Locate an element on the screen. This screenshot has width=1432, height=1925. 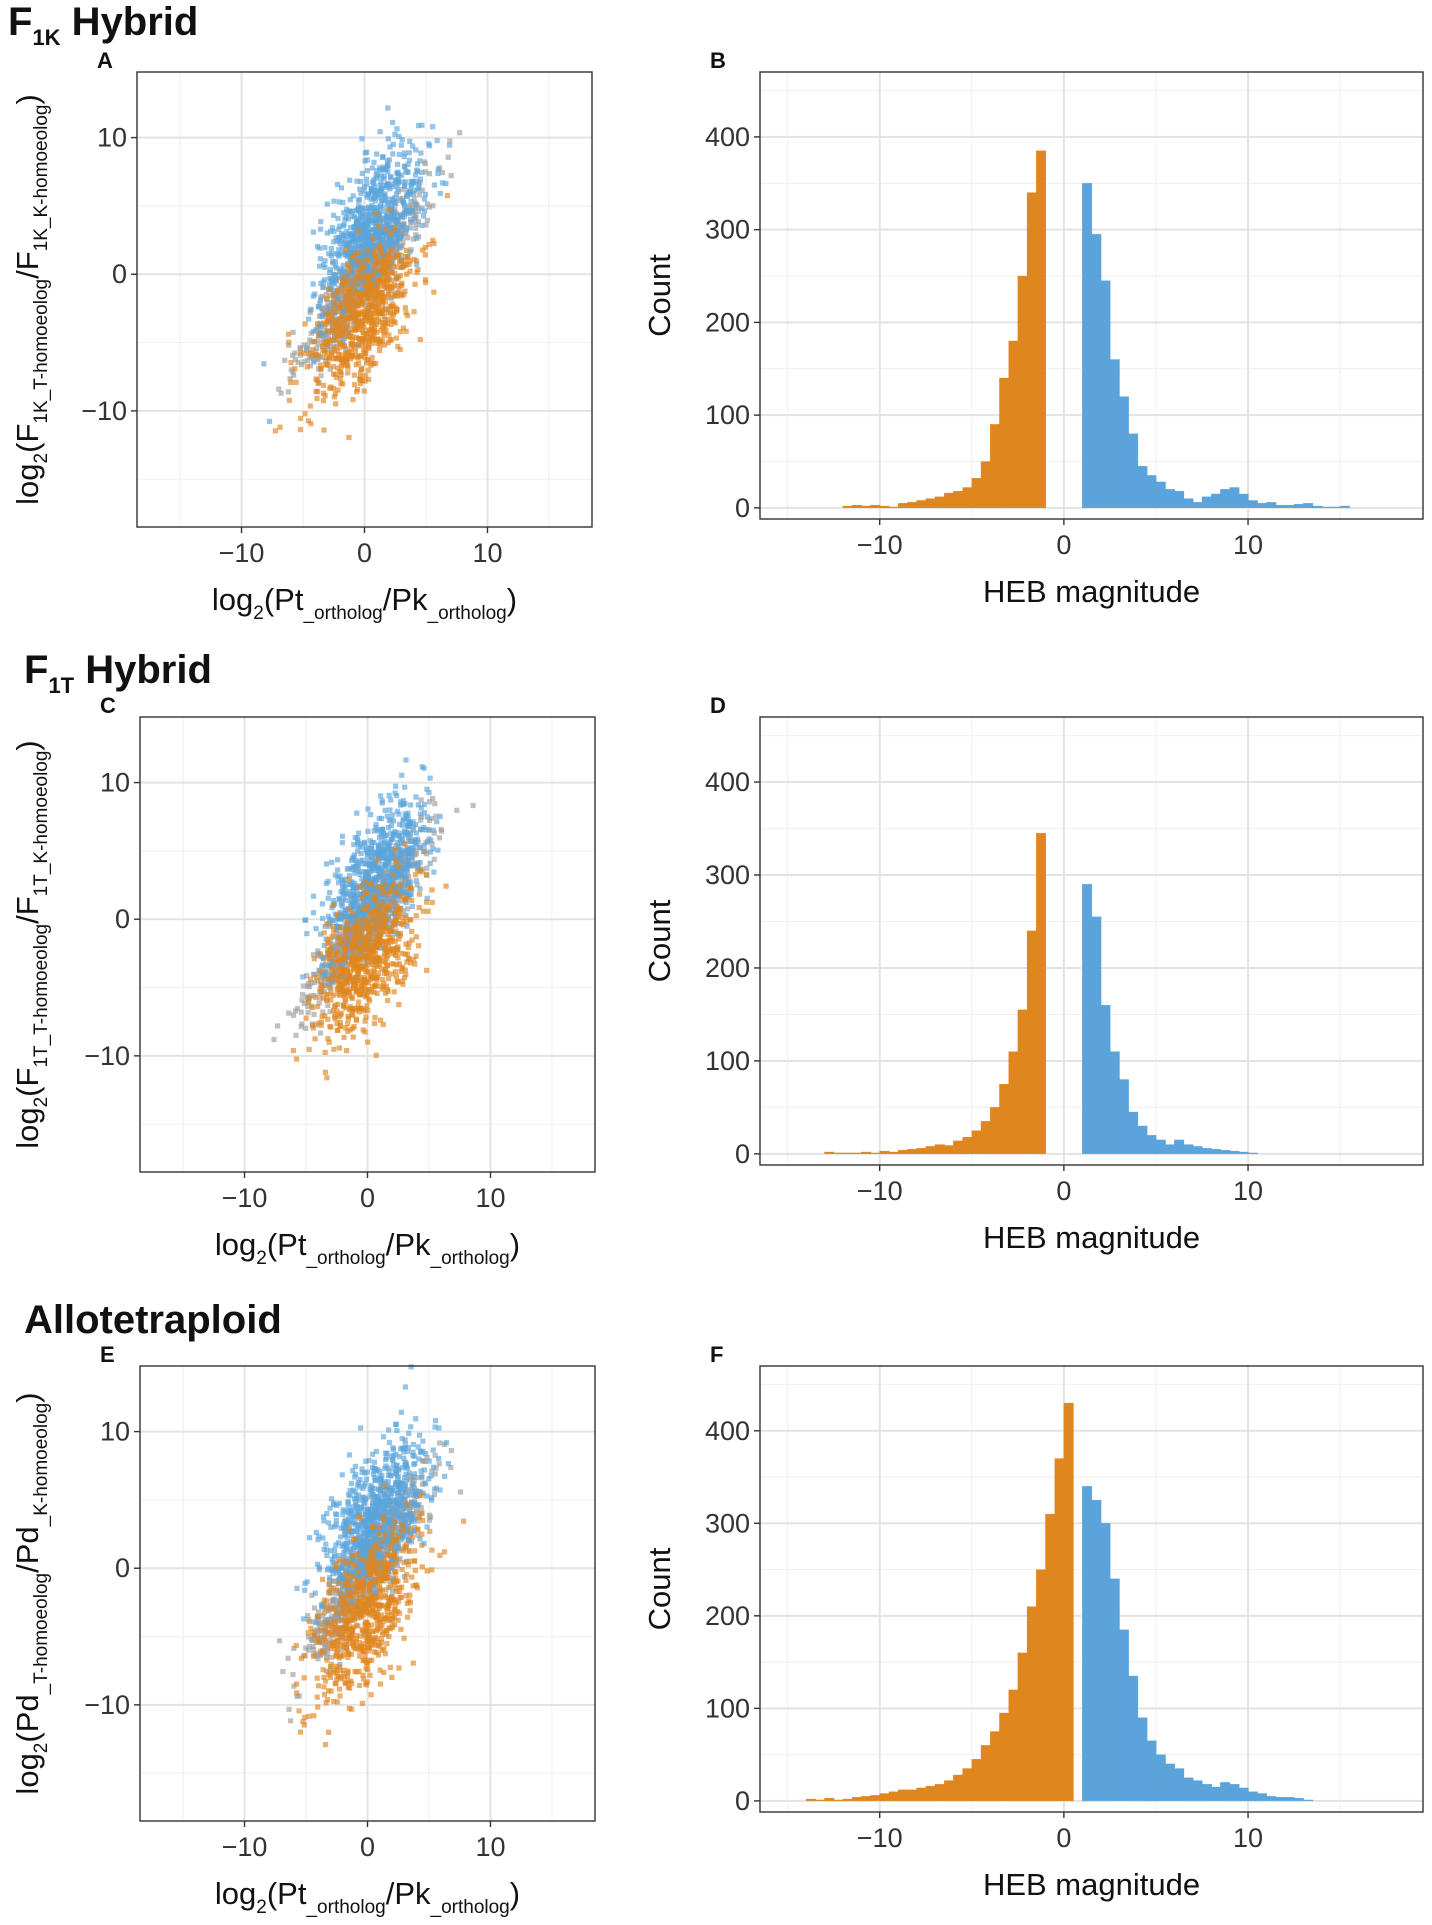
y-axis-label: log2(F1T_T-homoeolog/F1T_K-homoeolog) is located at coordinates (31, 944).